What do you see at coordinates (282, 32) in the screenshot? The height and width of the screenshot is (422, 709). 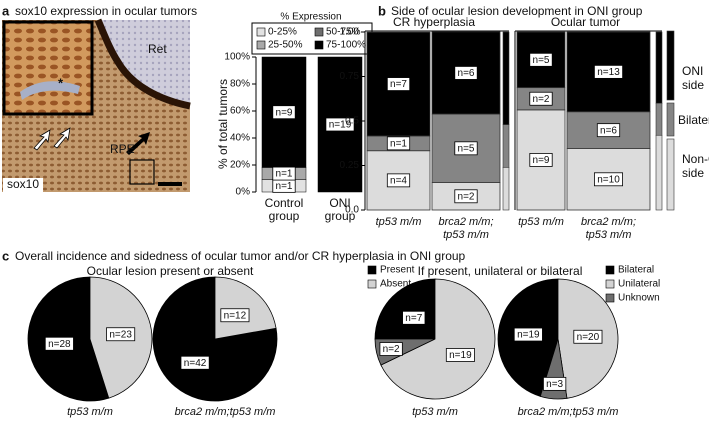 I see `legend-label: 0-25%` at bounding box center [282, 32].